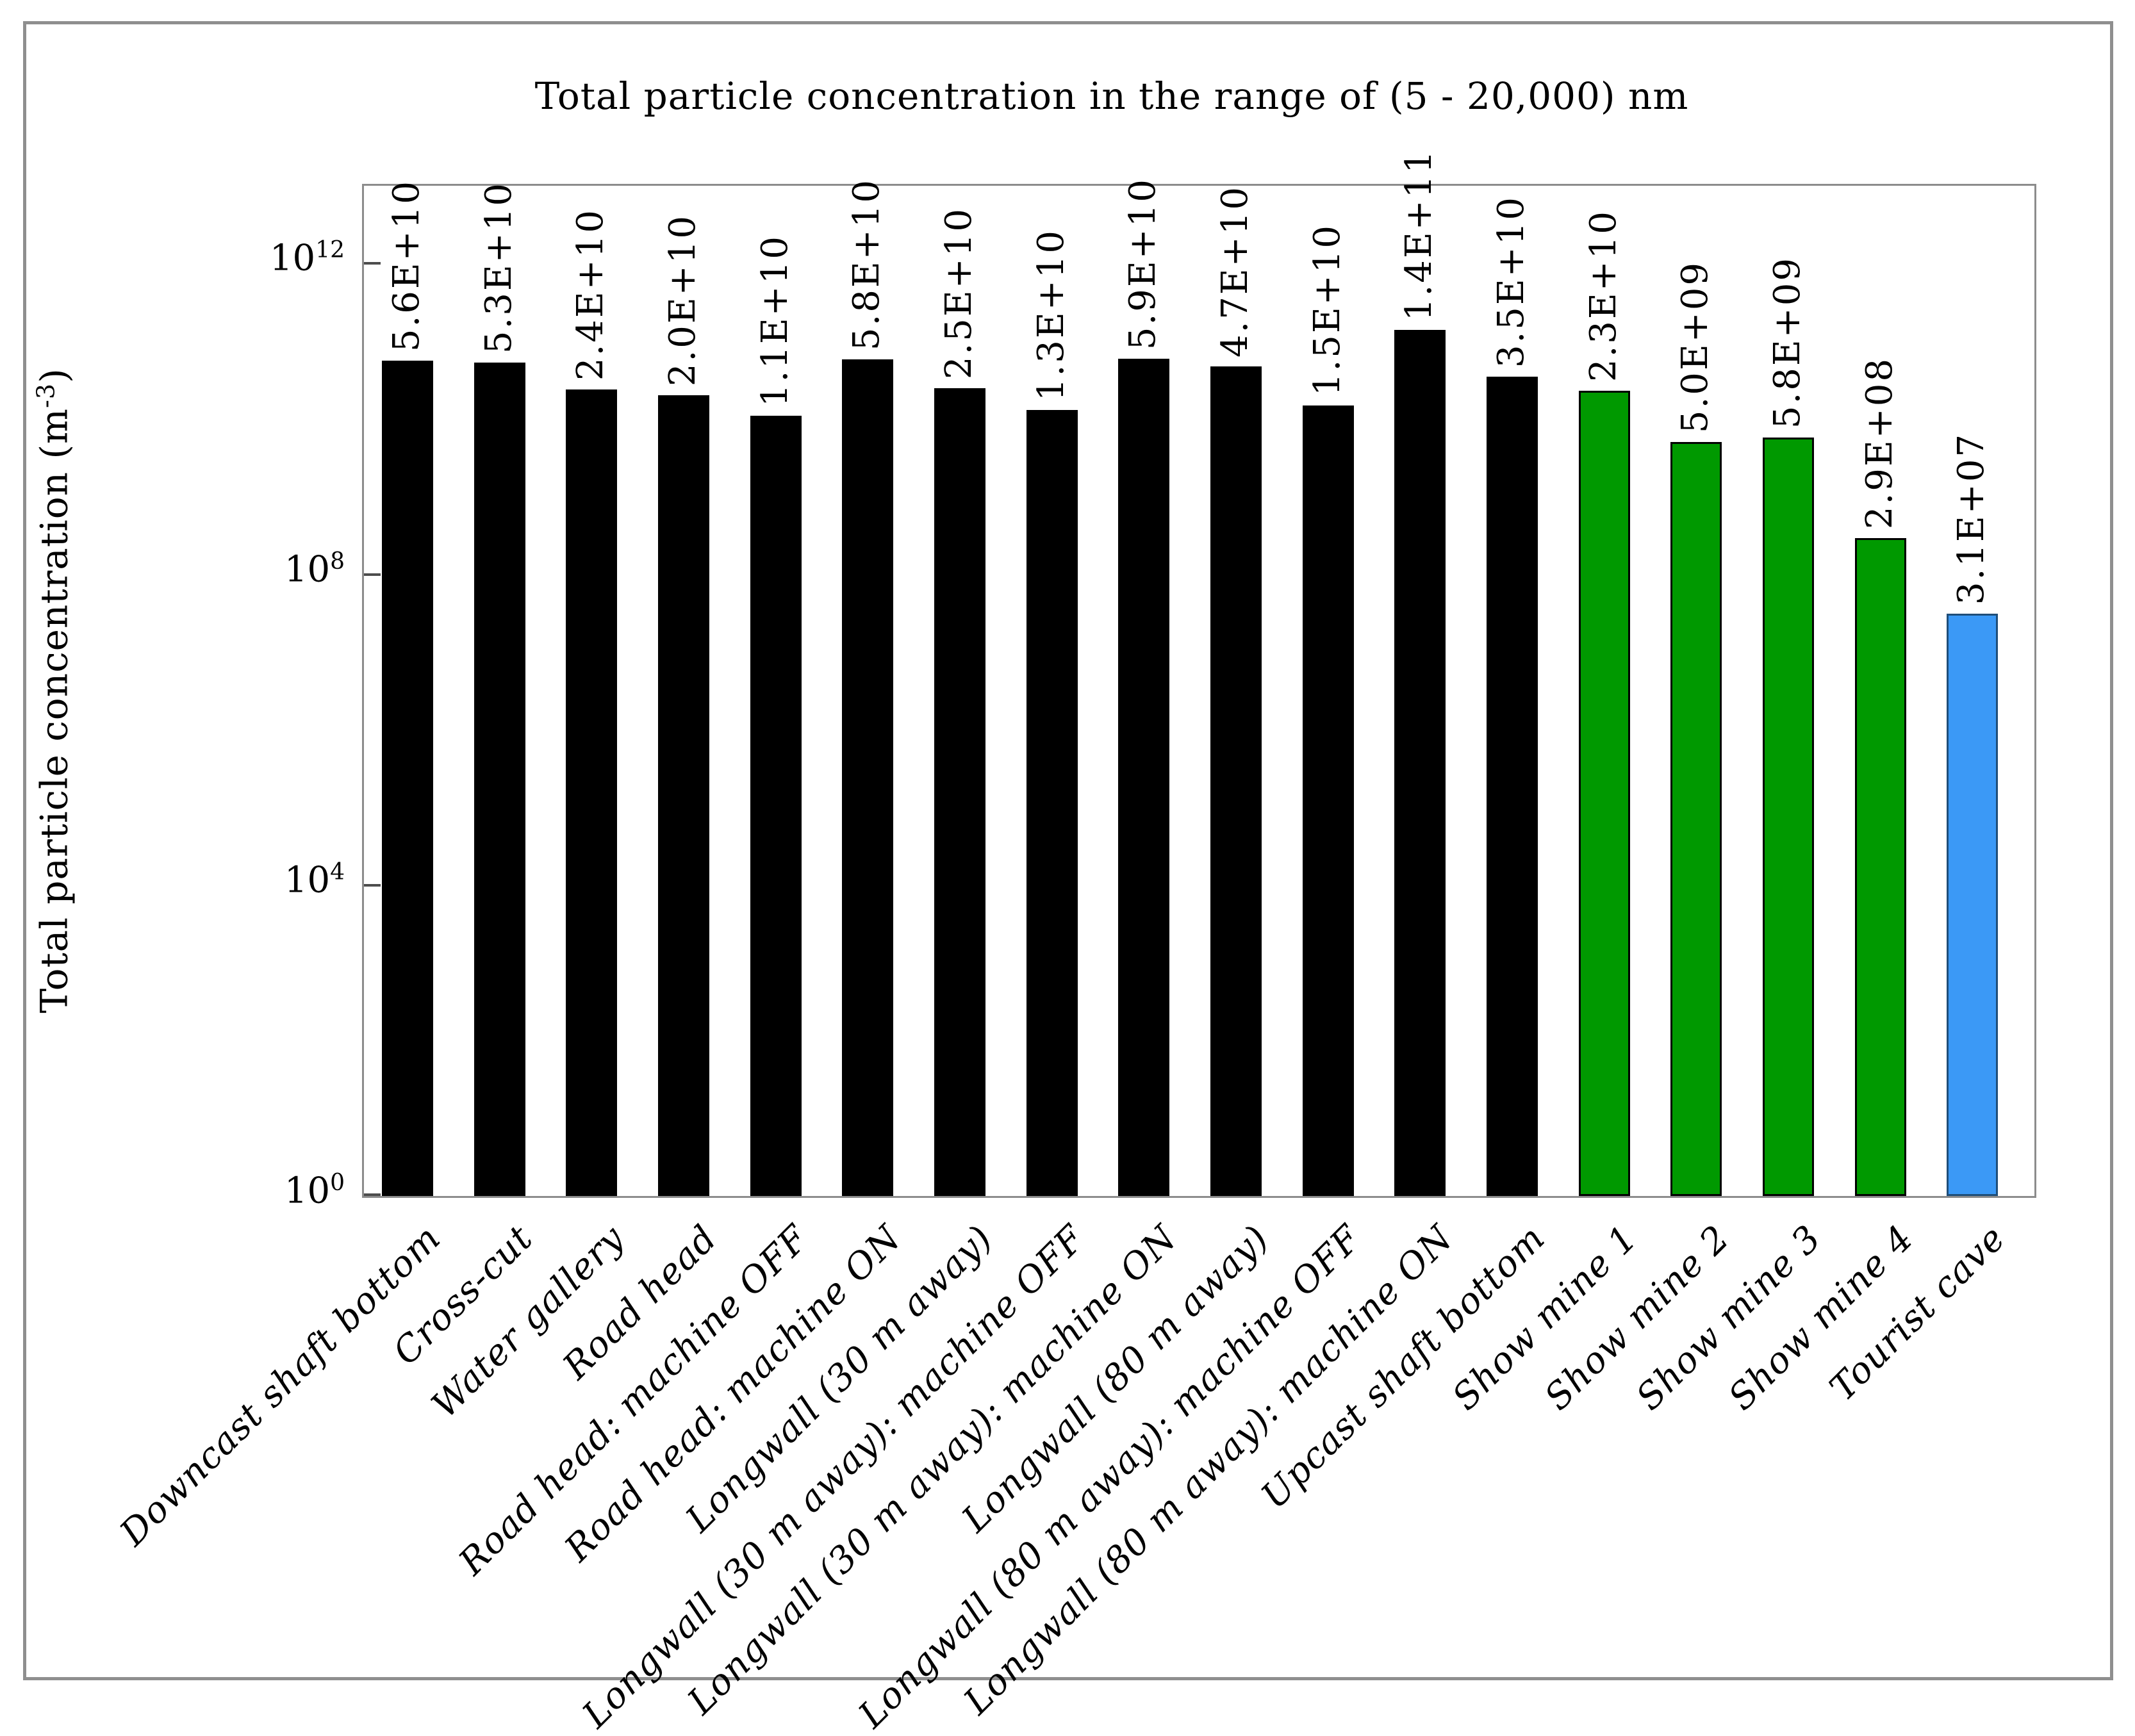 This screenshot has width=2135, height=1736. Describe the element at coordinates (1787, 343) in the screenshot. I see `bar-value-label: 5.8E+09` at that location.